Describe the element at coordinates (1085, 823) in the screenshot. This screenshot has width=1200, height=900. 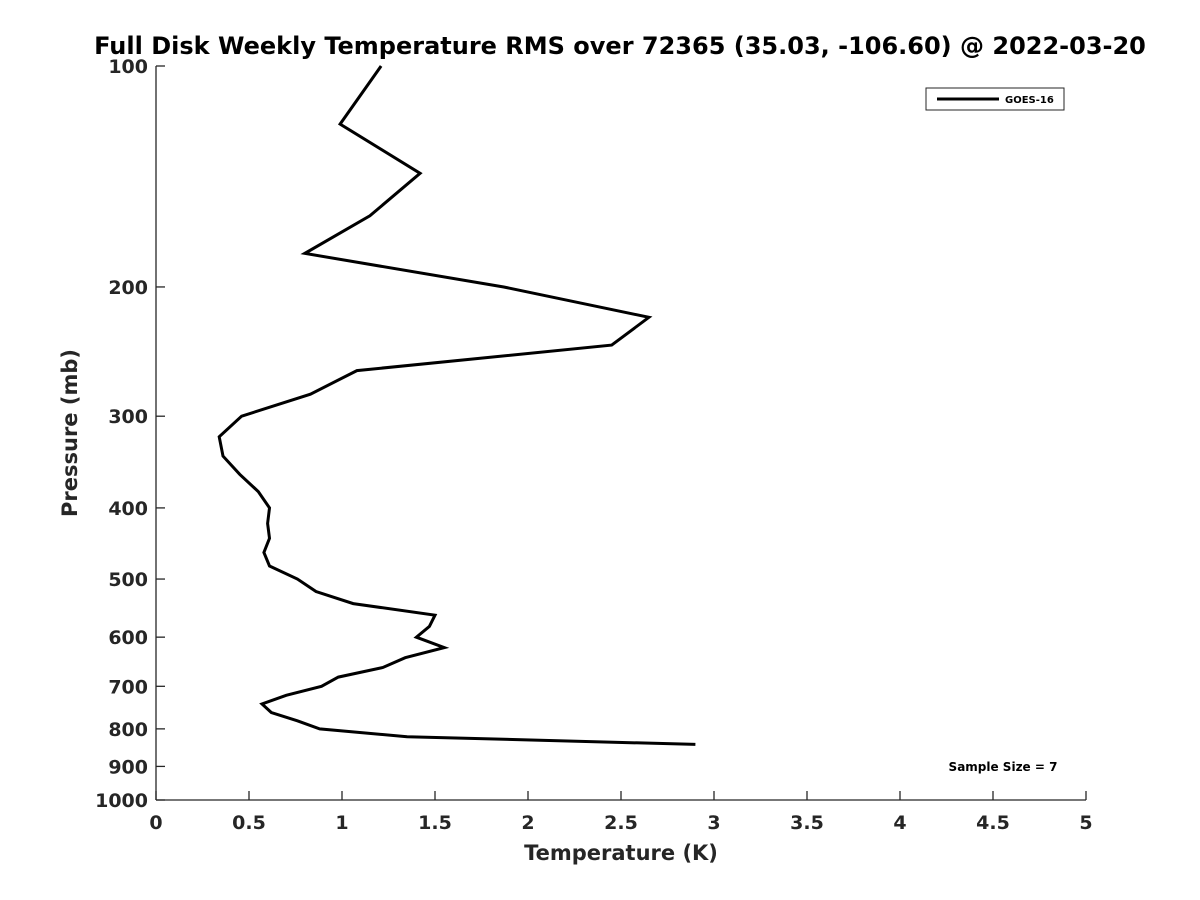
I see `x-tick-label: 5` at that location.